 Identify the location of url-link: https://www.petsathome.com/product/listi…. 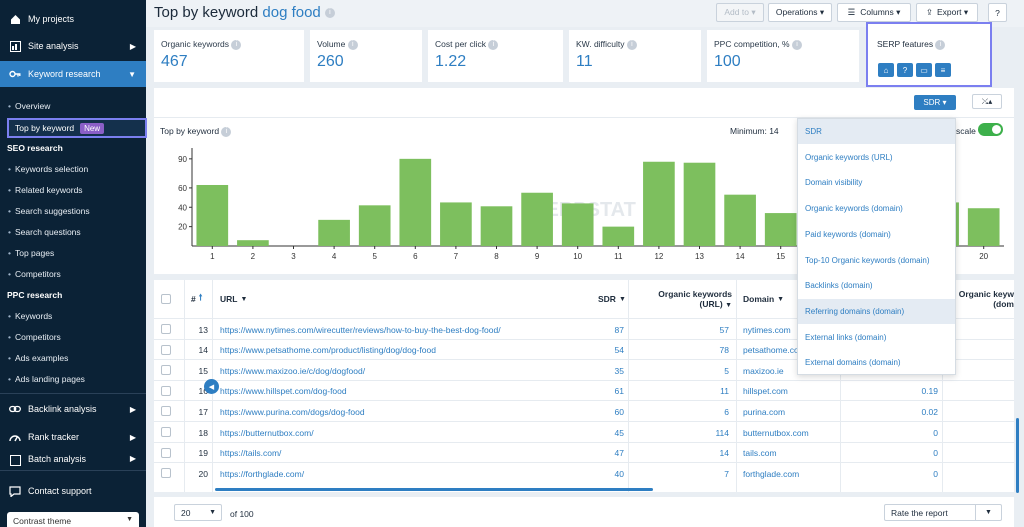
(328, 350).